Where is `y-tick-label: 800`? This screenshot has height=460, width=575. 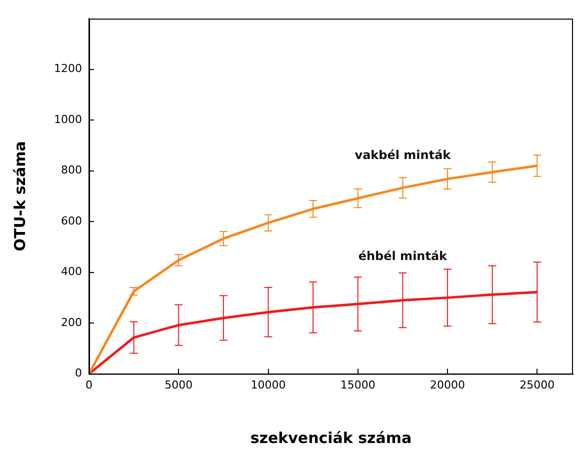
y-tick-label: 800 is located at coordinates (71, 170).